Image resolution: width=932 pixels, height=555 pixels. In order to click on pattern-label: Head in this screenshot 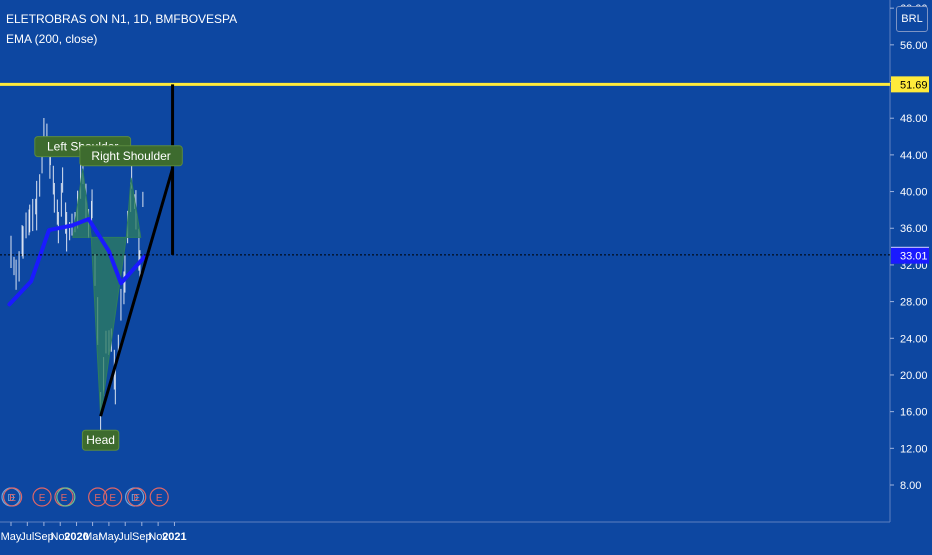, I will do `click(100, 440)`.